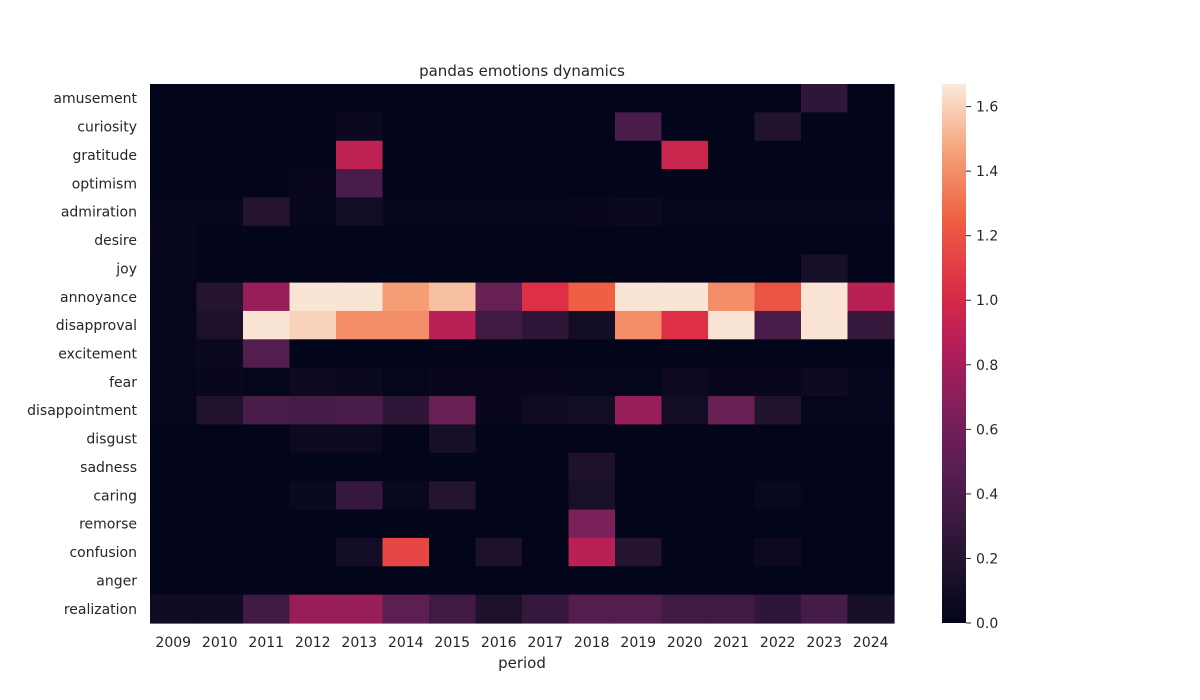  I want to click on x-tick-label: 2024, so click(871, 643).